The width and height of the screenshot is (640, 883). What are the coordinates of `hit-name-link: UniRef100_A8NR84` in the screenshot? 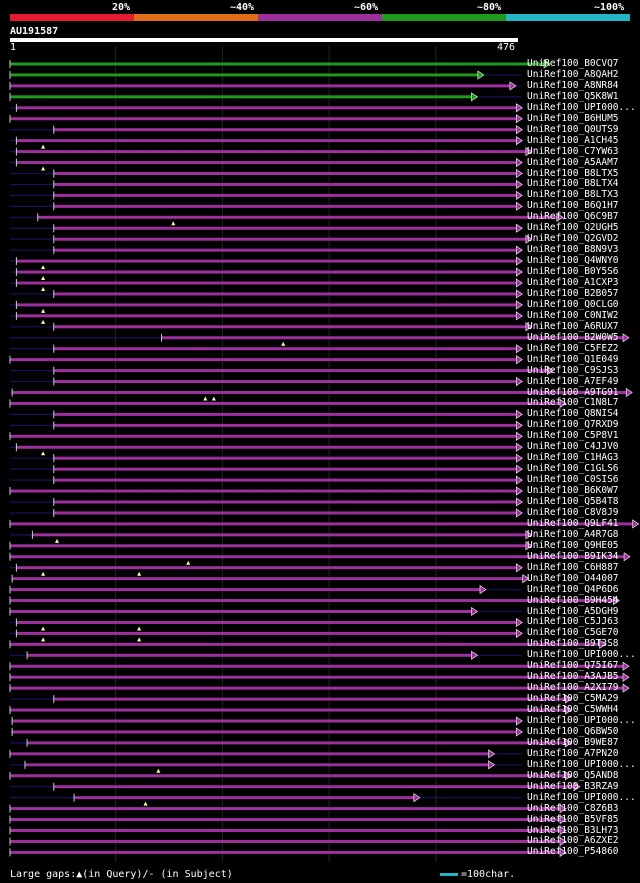 It's located at (573, 85).